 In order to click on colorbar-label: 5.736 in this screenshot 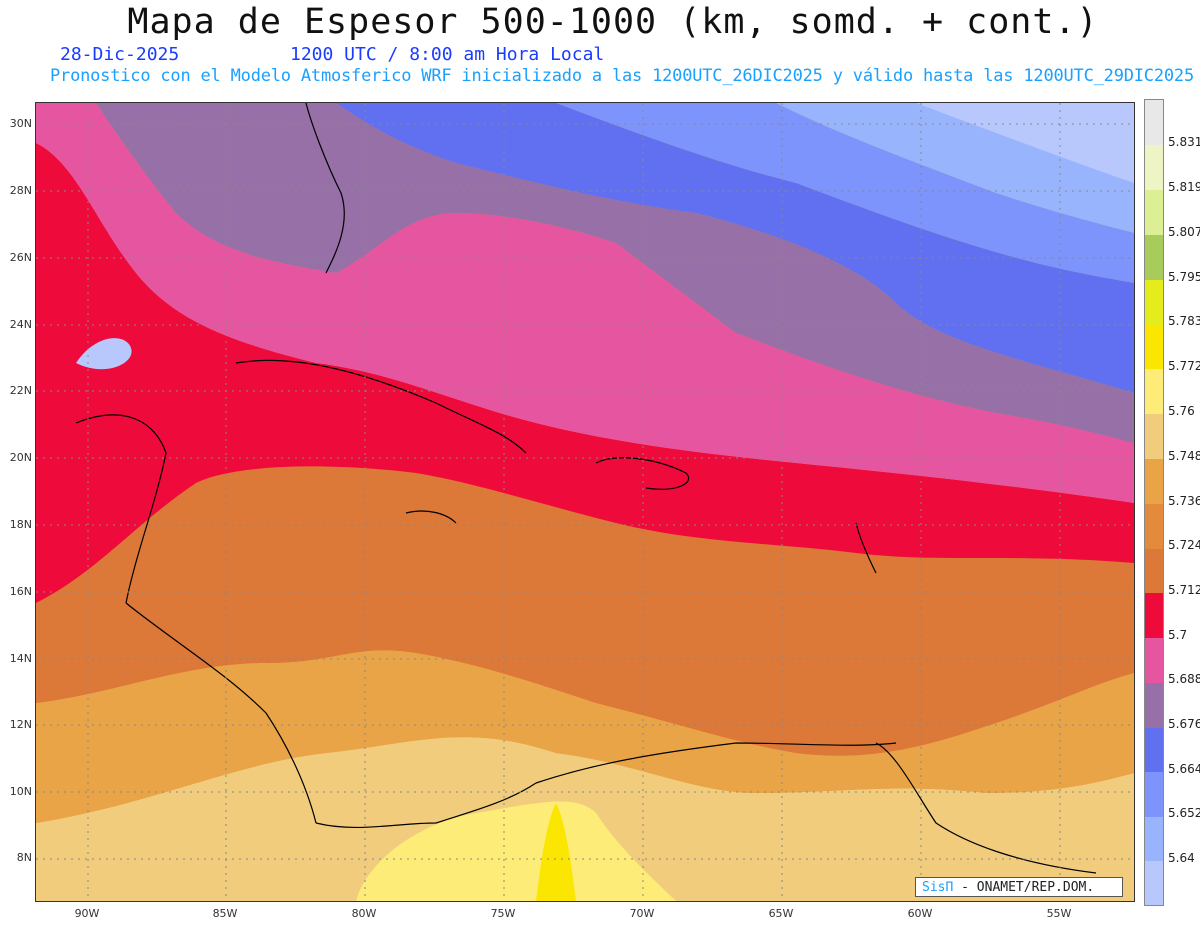, I will do `click(1184, 501)`.